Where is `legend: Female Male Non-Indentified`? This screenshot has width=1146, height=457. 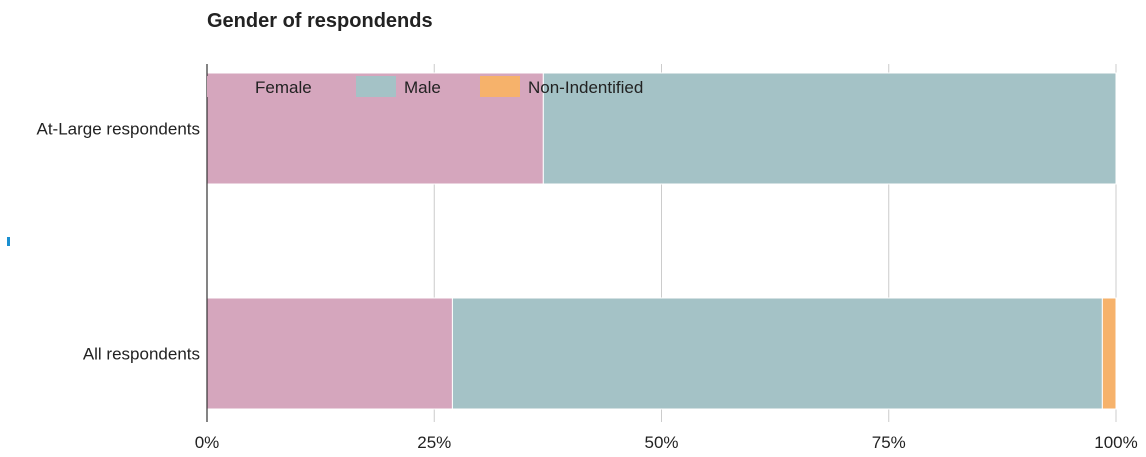 legend: Female Male Non-Indentified is located at coordinates (425, 86).